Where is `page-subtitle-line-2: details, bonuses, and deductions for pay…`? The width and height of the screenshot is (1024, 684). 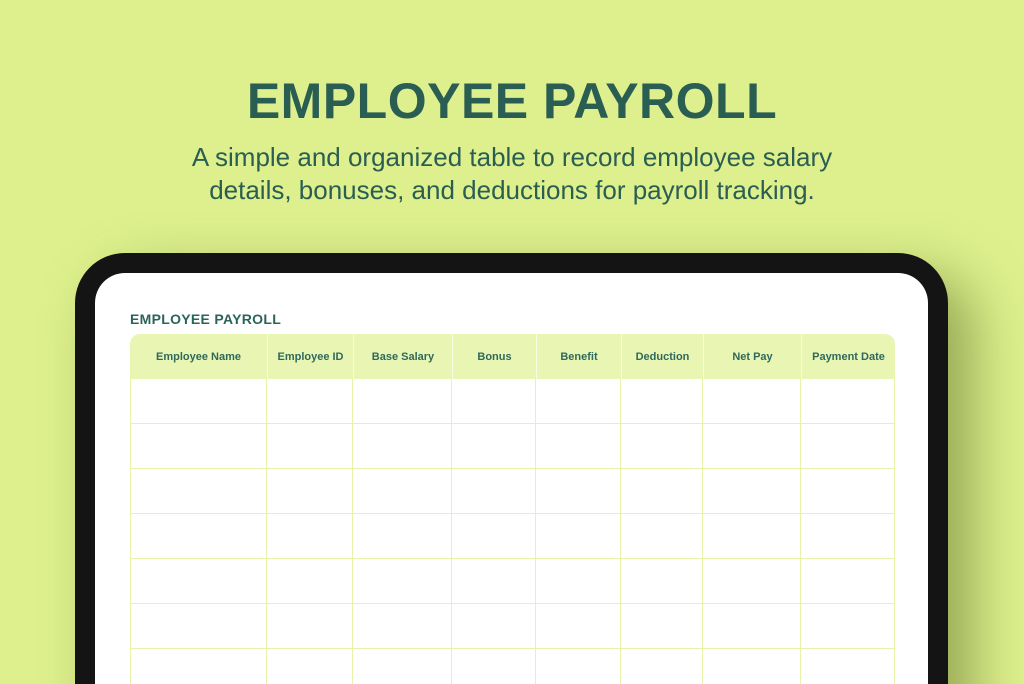
page-subtitle-line-2: details, bonuses, and deductions for pay… is located at coordinates (512, 190).